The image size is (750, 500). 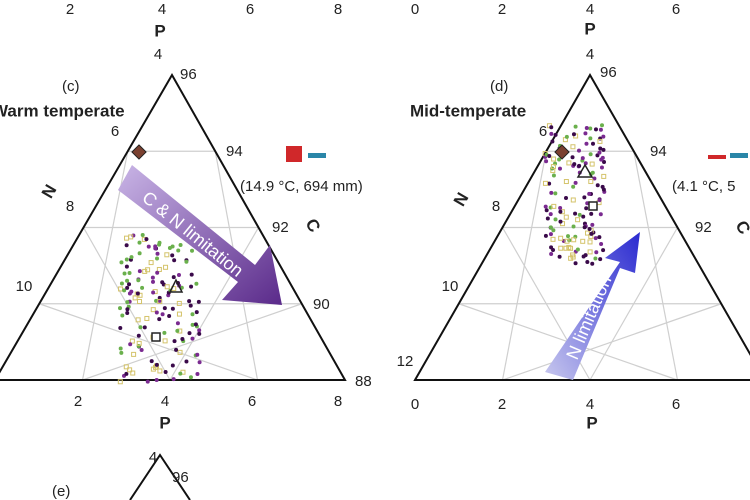 I want to click on marker, so click(x=139, y=152).